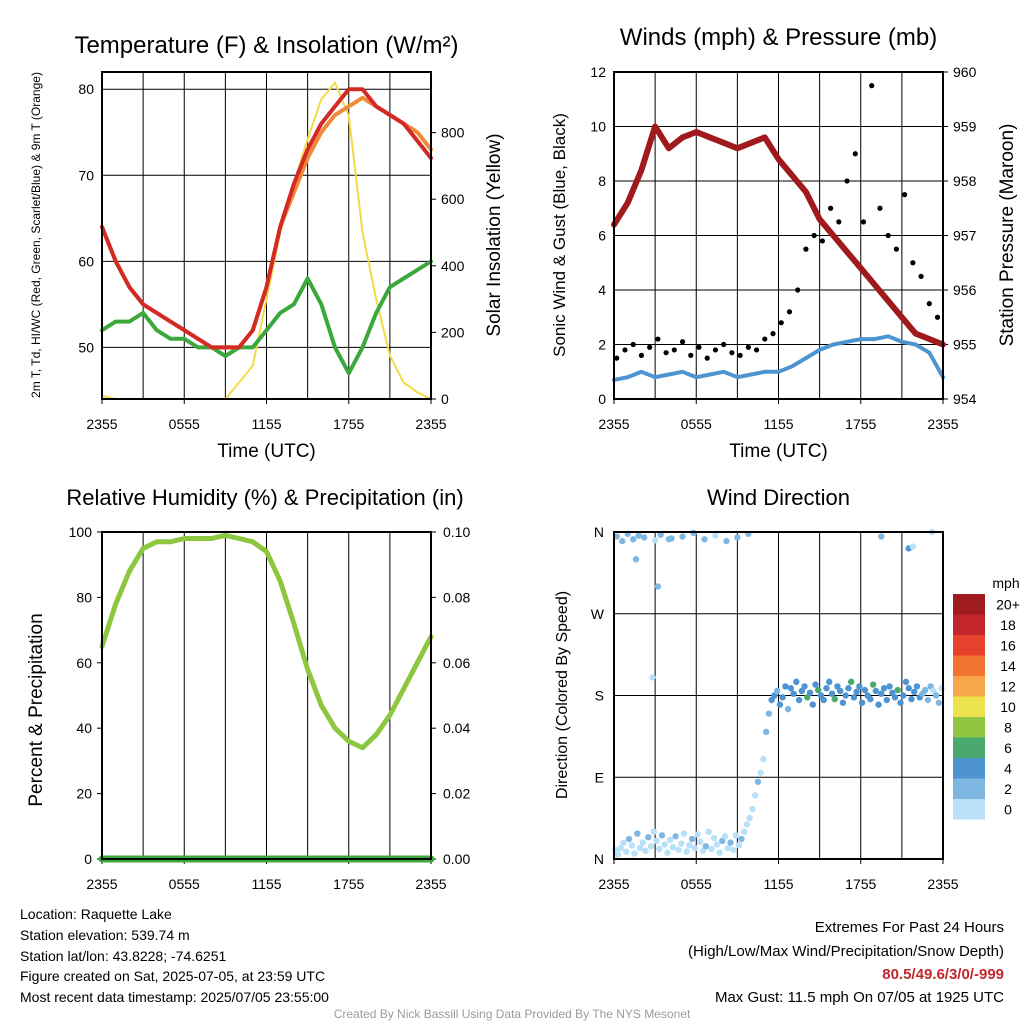 This screenshot has width=1024, height=1024. What do you see at coordinates (456, 859) in the screenshot?
I see `y-tick-label-right: 0.00` at bounding box center [456, 859].